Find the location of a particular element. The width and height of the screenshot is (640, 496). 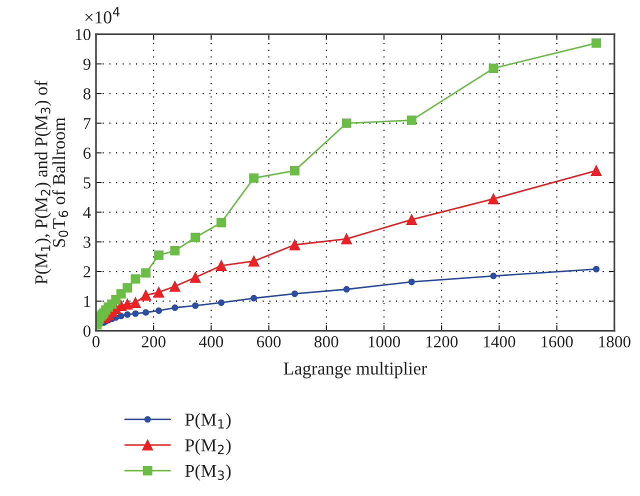

y-tick-label: 10 is located at coordinates (83, 34).